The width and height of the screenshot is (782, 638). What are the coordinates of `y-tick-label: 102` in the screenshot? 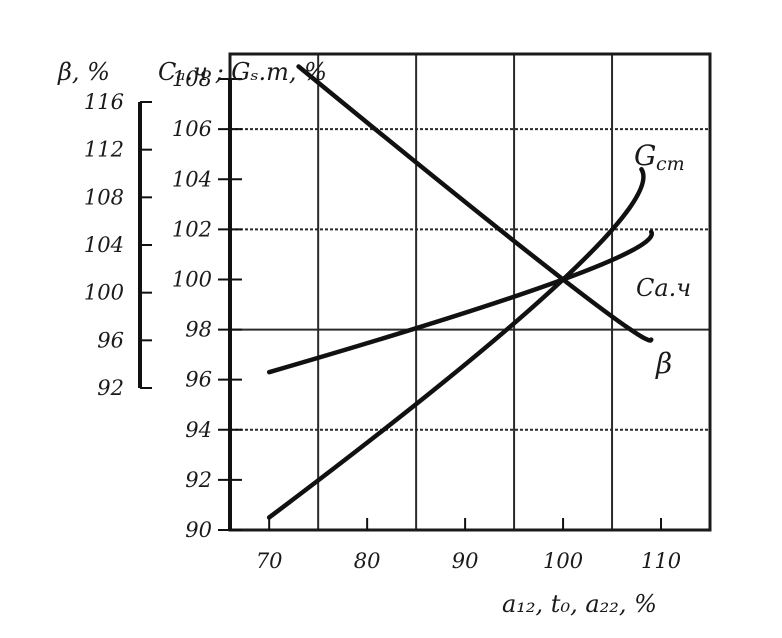 It's located at (192, 229).